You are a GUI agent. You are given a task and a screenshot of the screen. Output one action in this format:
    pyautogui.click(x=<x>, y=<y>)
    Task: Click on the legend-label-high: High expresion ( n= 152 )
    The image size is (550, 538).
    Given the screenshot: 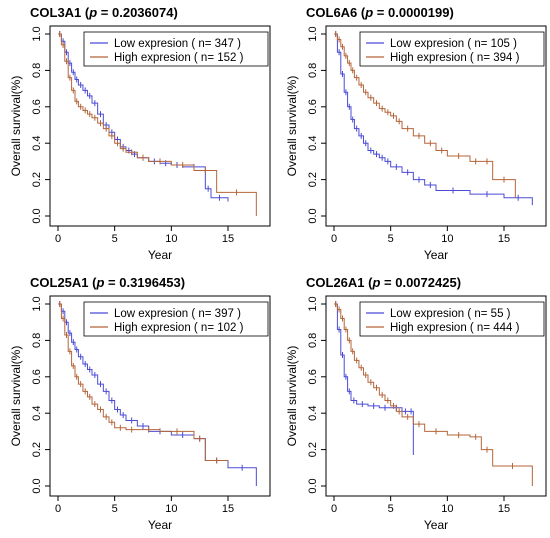 What is the action you would take?
    pyautogui.click(x=179, y=58)
    